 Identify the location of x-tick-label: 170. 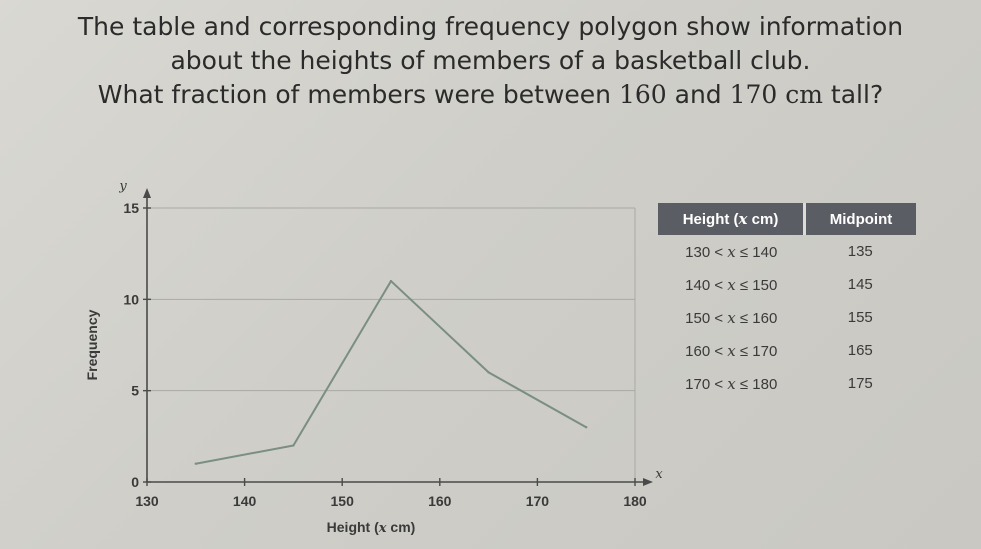
(538, 501).